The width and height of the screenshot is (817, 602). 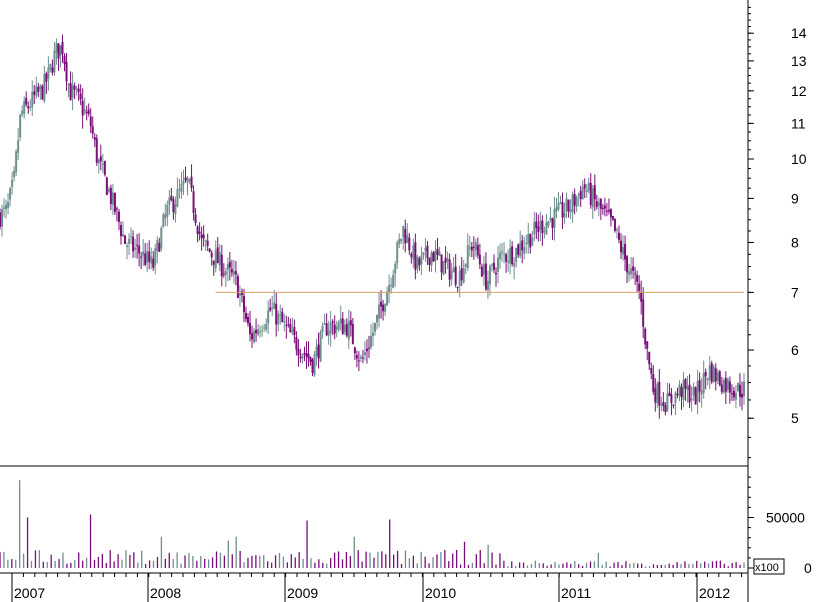 I want to click on volume-bars, so click(x=372, y=524).